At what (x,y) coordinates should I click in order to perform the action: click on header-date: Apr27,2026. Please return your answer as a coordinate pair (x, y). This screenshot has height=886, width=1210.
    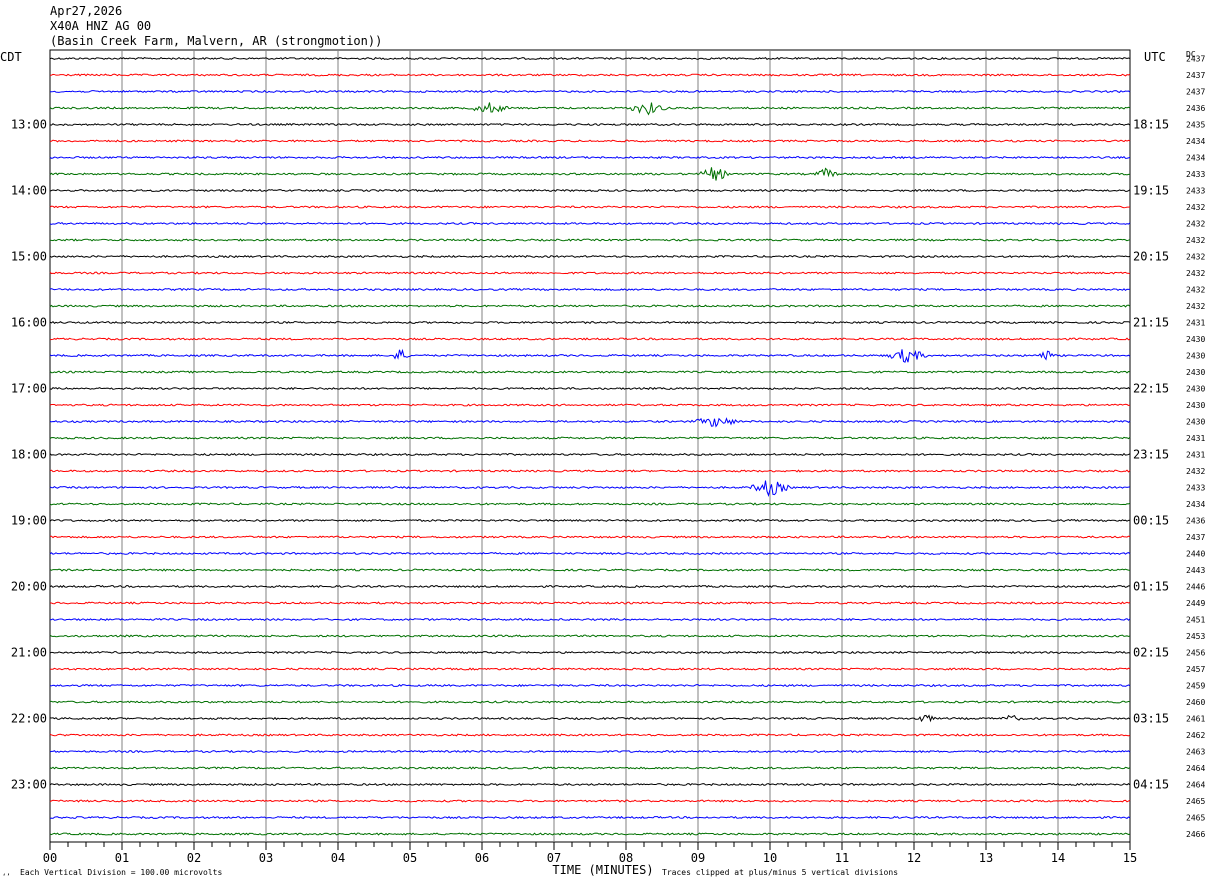
    Looking at the image, I should click on (86, 11).